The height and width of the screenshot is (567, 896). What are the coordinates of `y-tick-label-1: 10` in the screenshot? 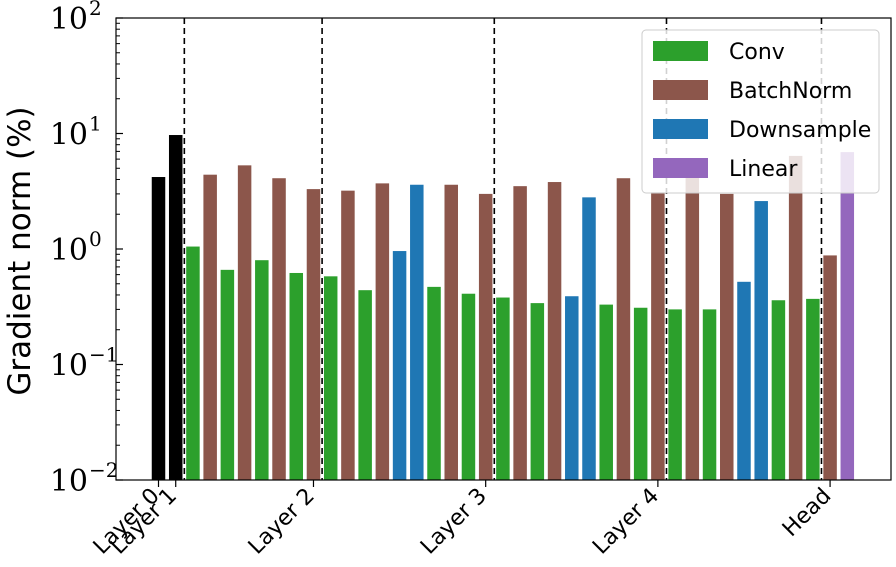 It's located at (69, 366).